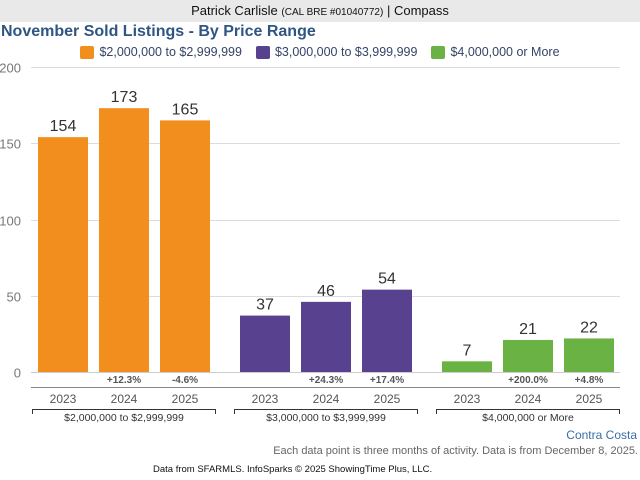 The height and width of the screenshot is (480, 640). Describe the element at coordinates (387, 279) in the screenshot. I see `bar-value-label: 54` at that location.